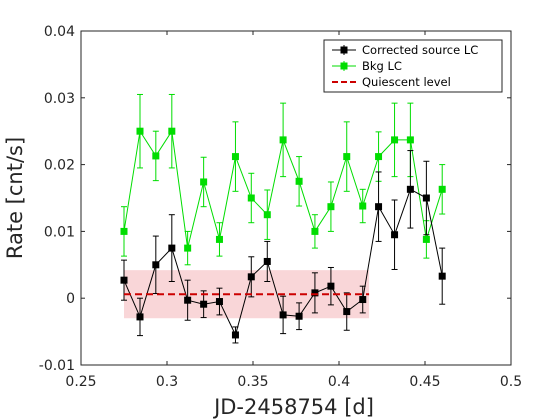 This screenshot has width=560, height=420. Describe the element at coordinates (413, 66) in the screenshot. I see `legend: Corrected source LC Bkg LC Quiescent level` at that location.